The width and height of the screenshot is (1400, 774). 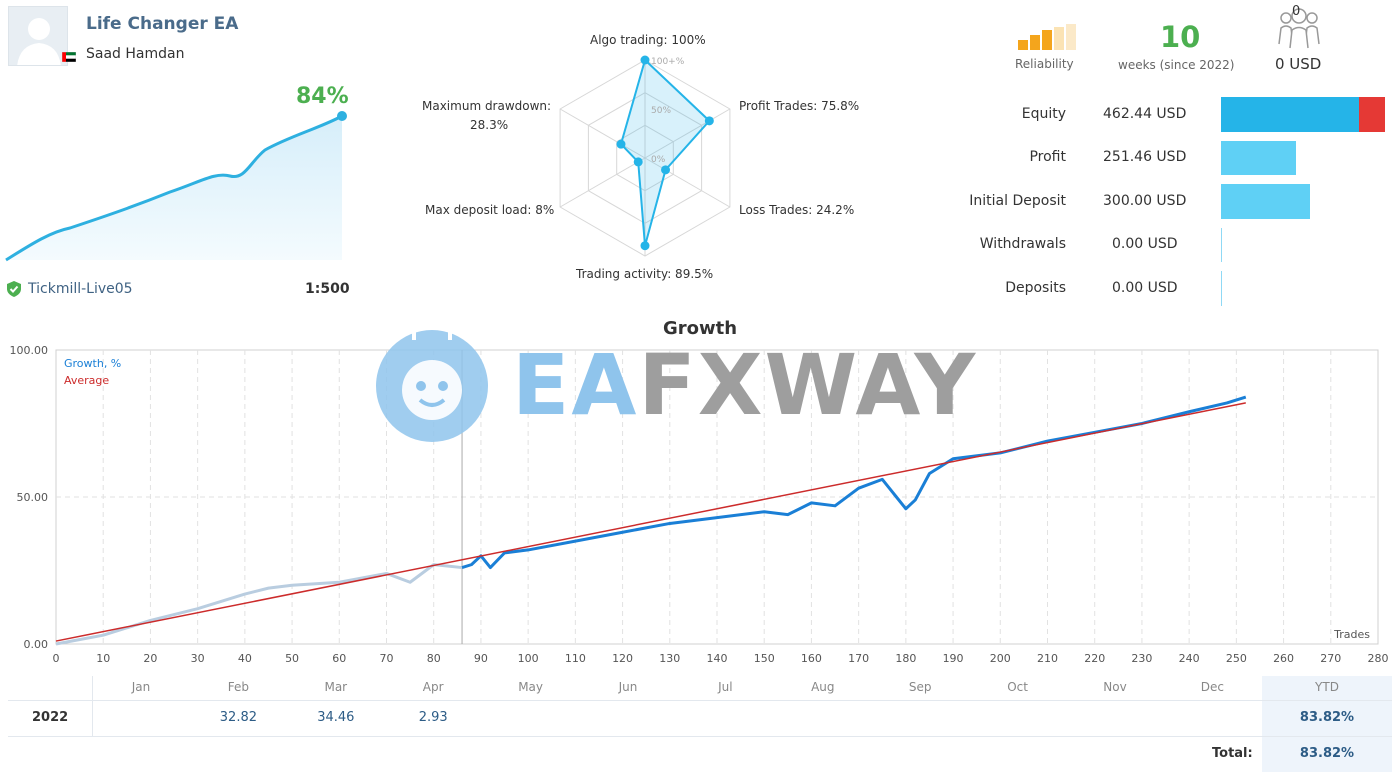 I want to click on broker-link: Tickmill-Live05, so click(x=80, y=289).